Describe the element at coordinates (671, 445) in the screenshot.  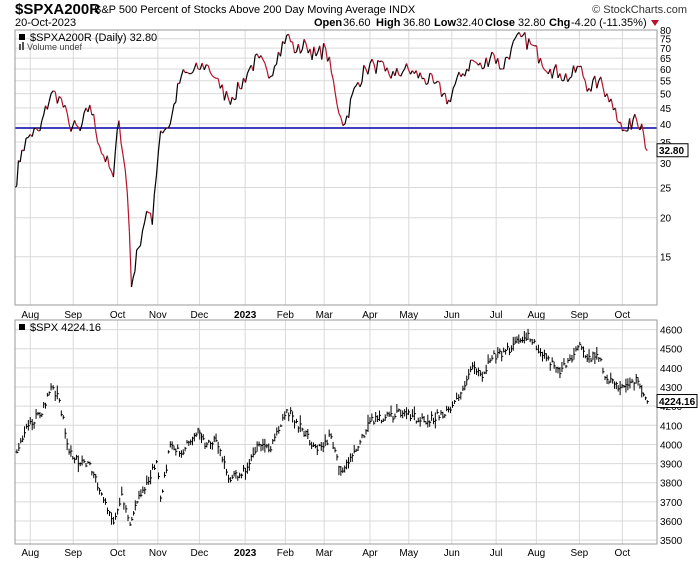
I see `spx-y-tick: 4000` at that location.